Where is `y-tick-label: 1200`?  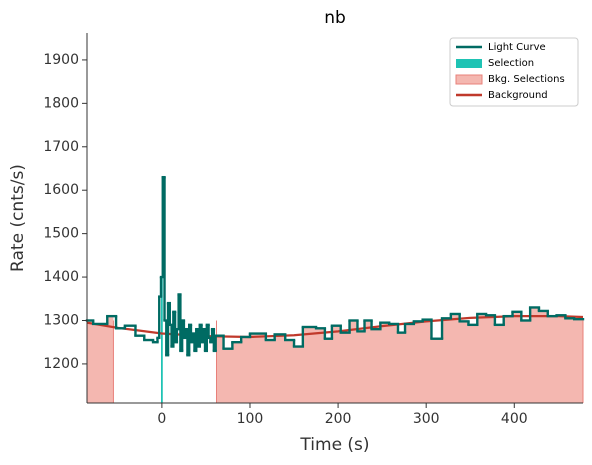
y-tick-label: 1200 is located at coordinates (61, 364).